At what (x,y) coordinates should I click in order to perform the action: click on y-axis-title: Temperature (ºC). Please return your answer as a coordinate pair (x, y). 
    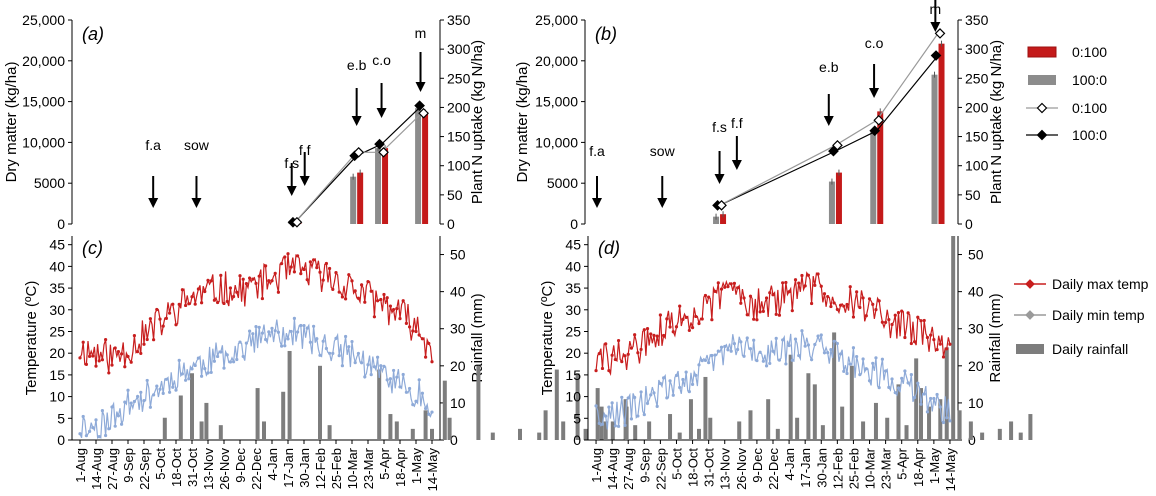
    Looking at the image, I should click on (31, 338).